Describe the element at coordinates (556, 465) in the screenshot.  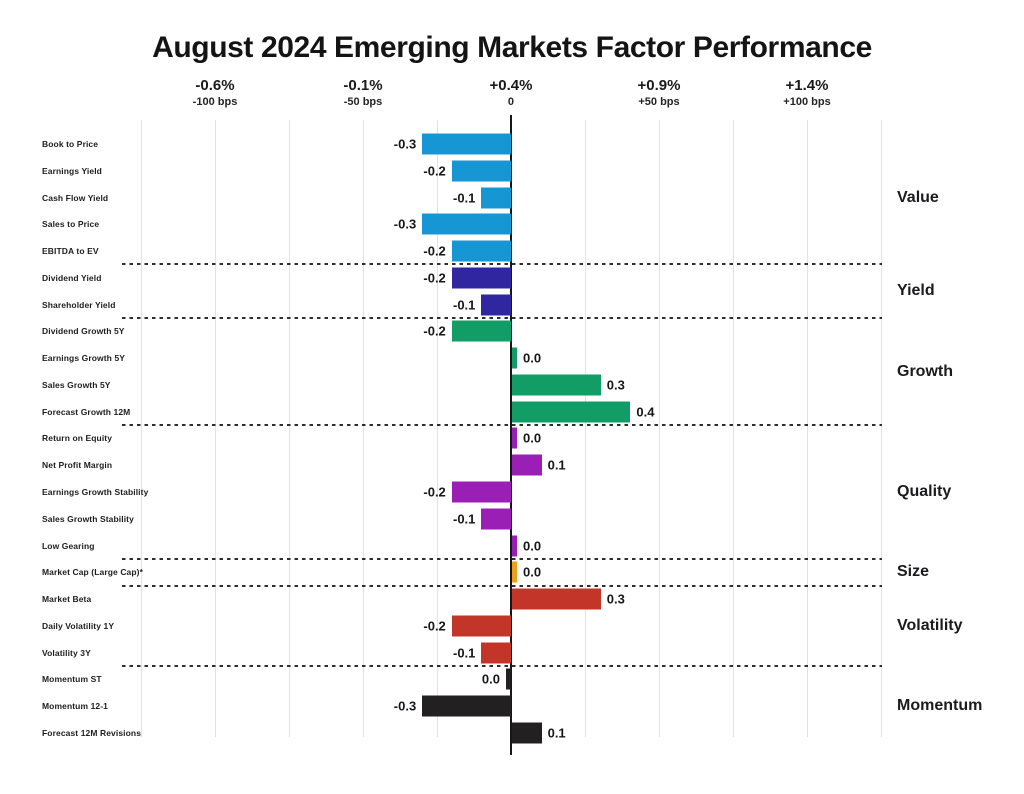
I see `bar-value-label: 0.1` at that location.